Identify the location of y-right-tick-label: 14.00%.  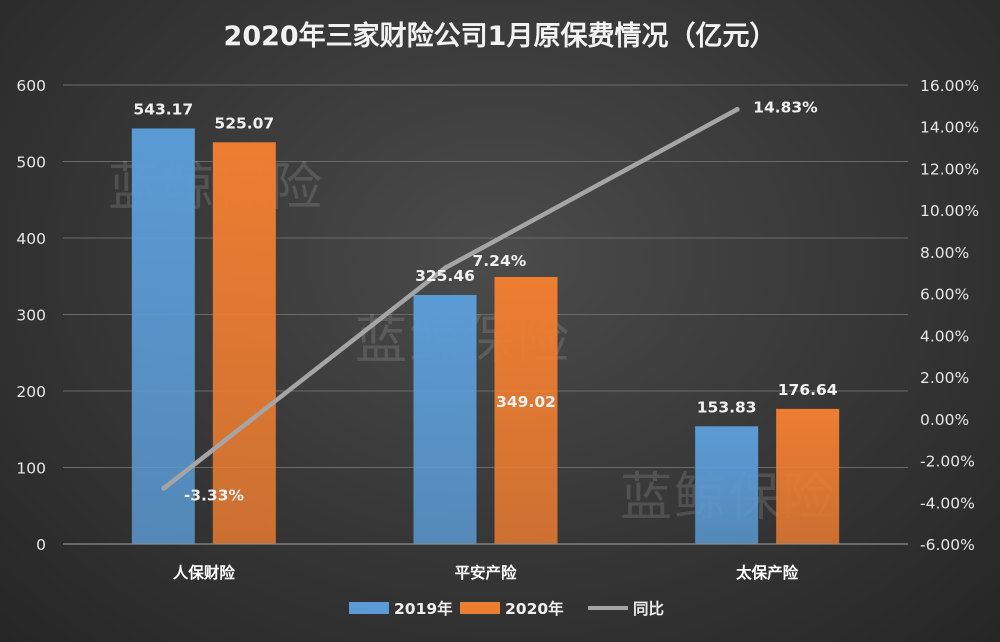
(949, 128).